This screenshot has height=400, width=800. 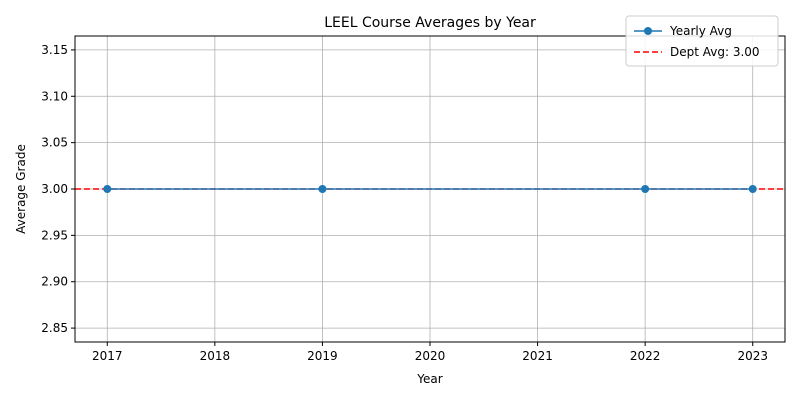 What do you see at coordinates (107, 356) in the screenshot?
I see `x-tick-label: 2017` at bounding box center [107, 356].